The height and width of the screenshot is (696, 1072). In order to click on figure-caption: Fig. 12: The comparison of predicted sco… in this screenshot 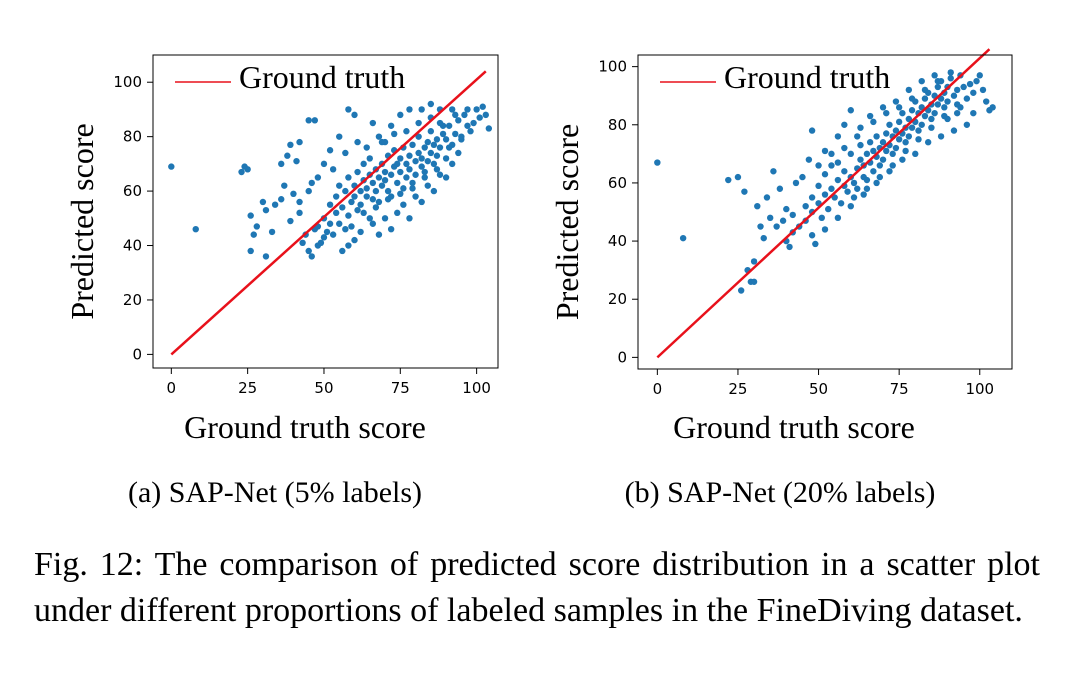, I will do `click(537, 587)`.